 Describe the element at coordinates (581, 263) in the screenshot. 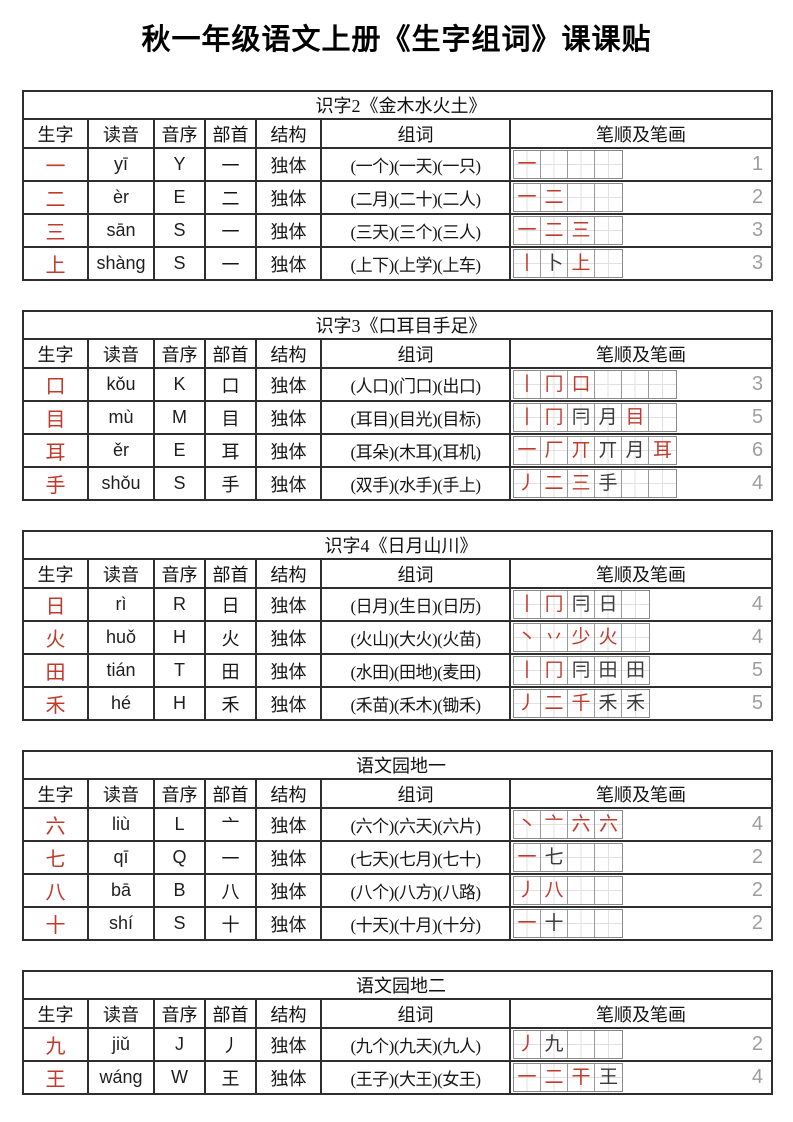

I see `stroke-step-cell: 上` at that location.